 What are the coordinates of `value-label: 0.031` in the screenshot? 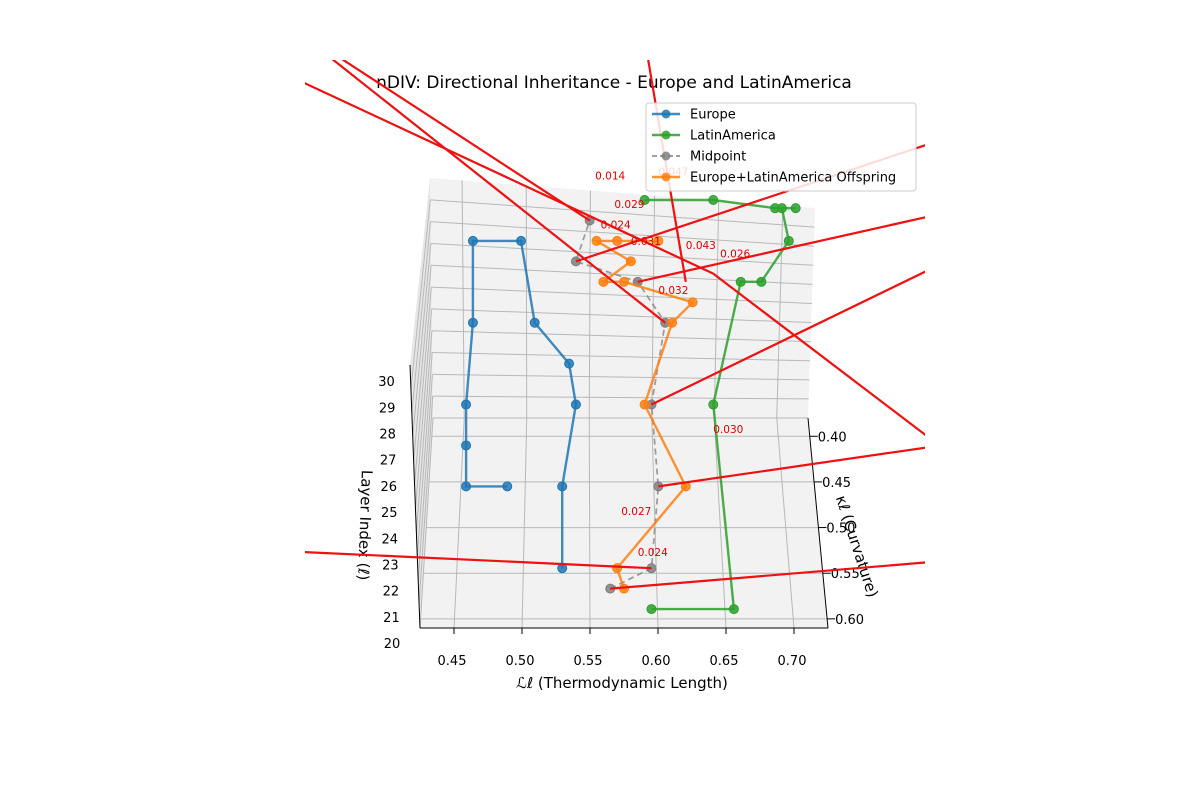 It's located at (646, 242).